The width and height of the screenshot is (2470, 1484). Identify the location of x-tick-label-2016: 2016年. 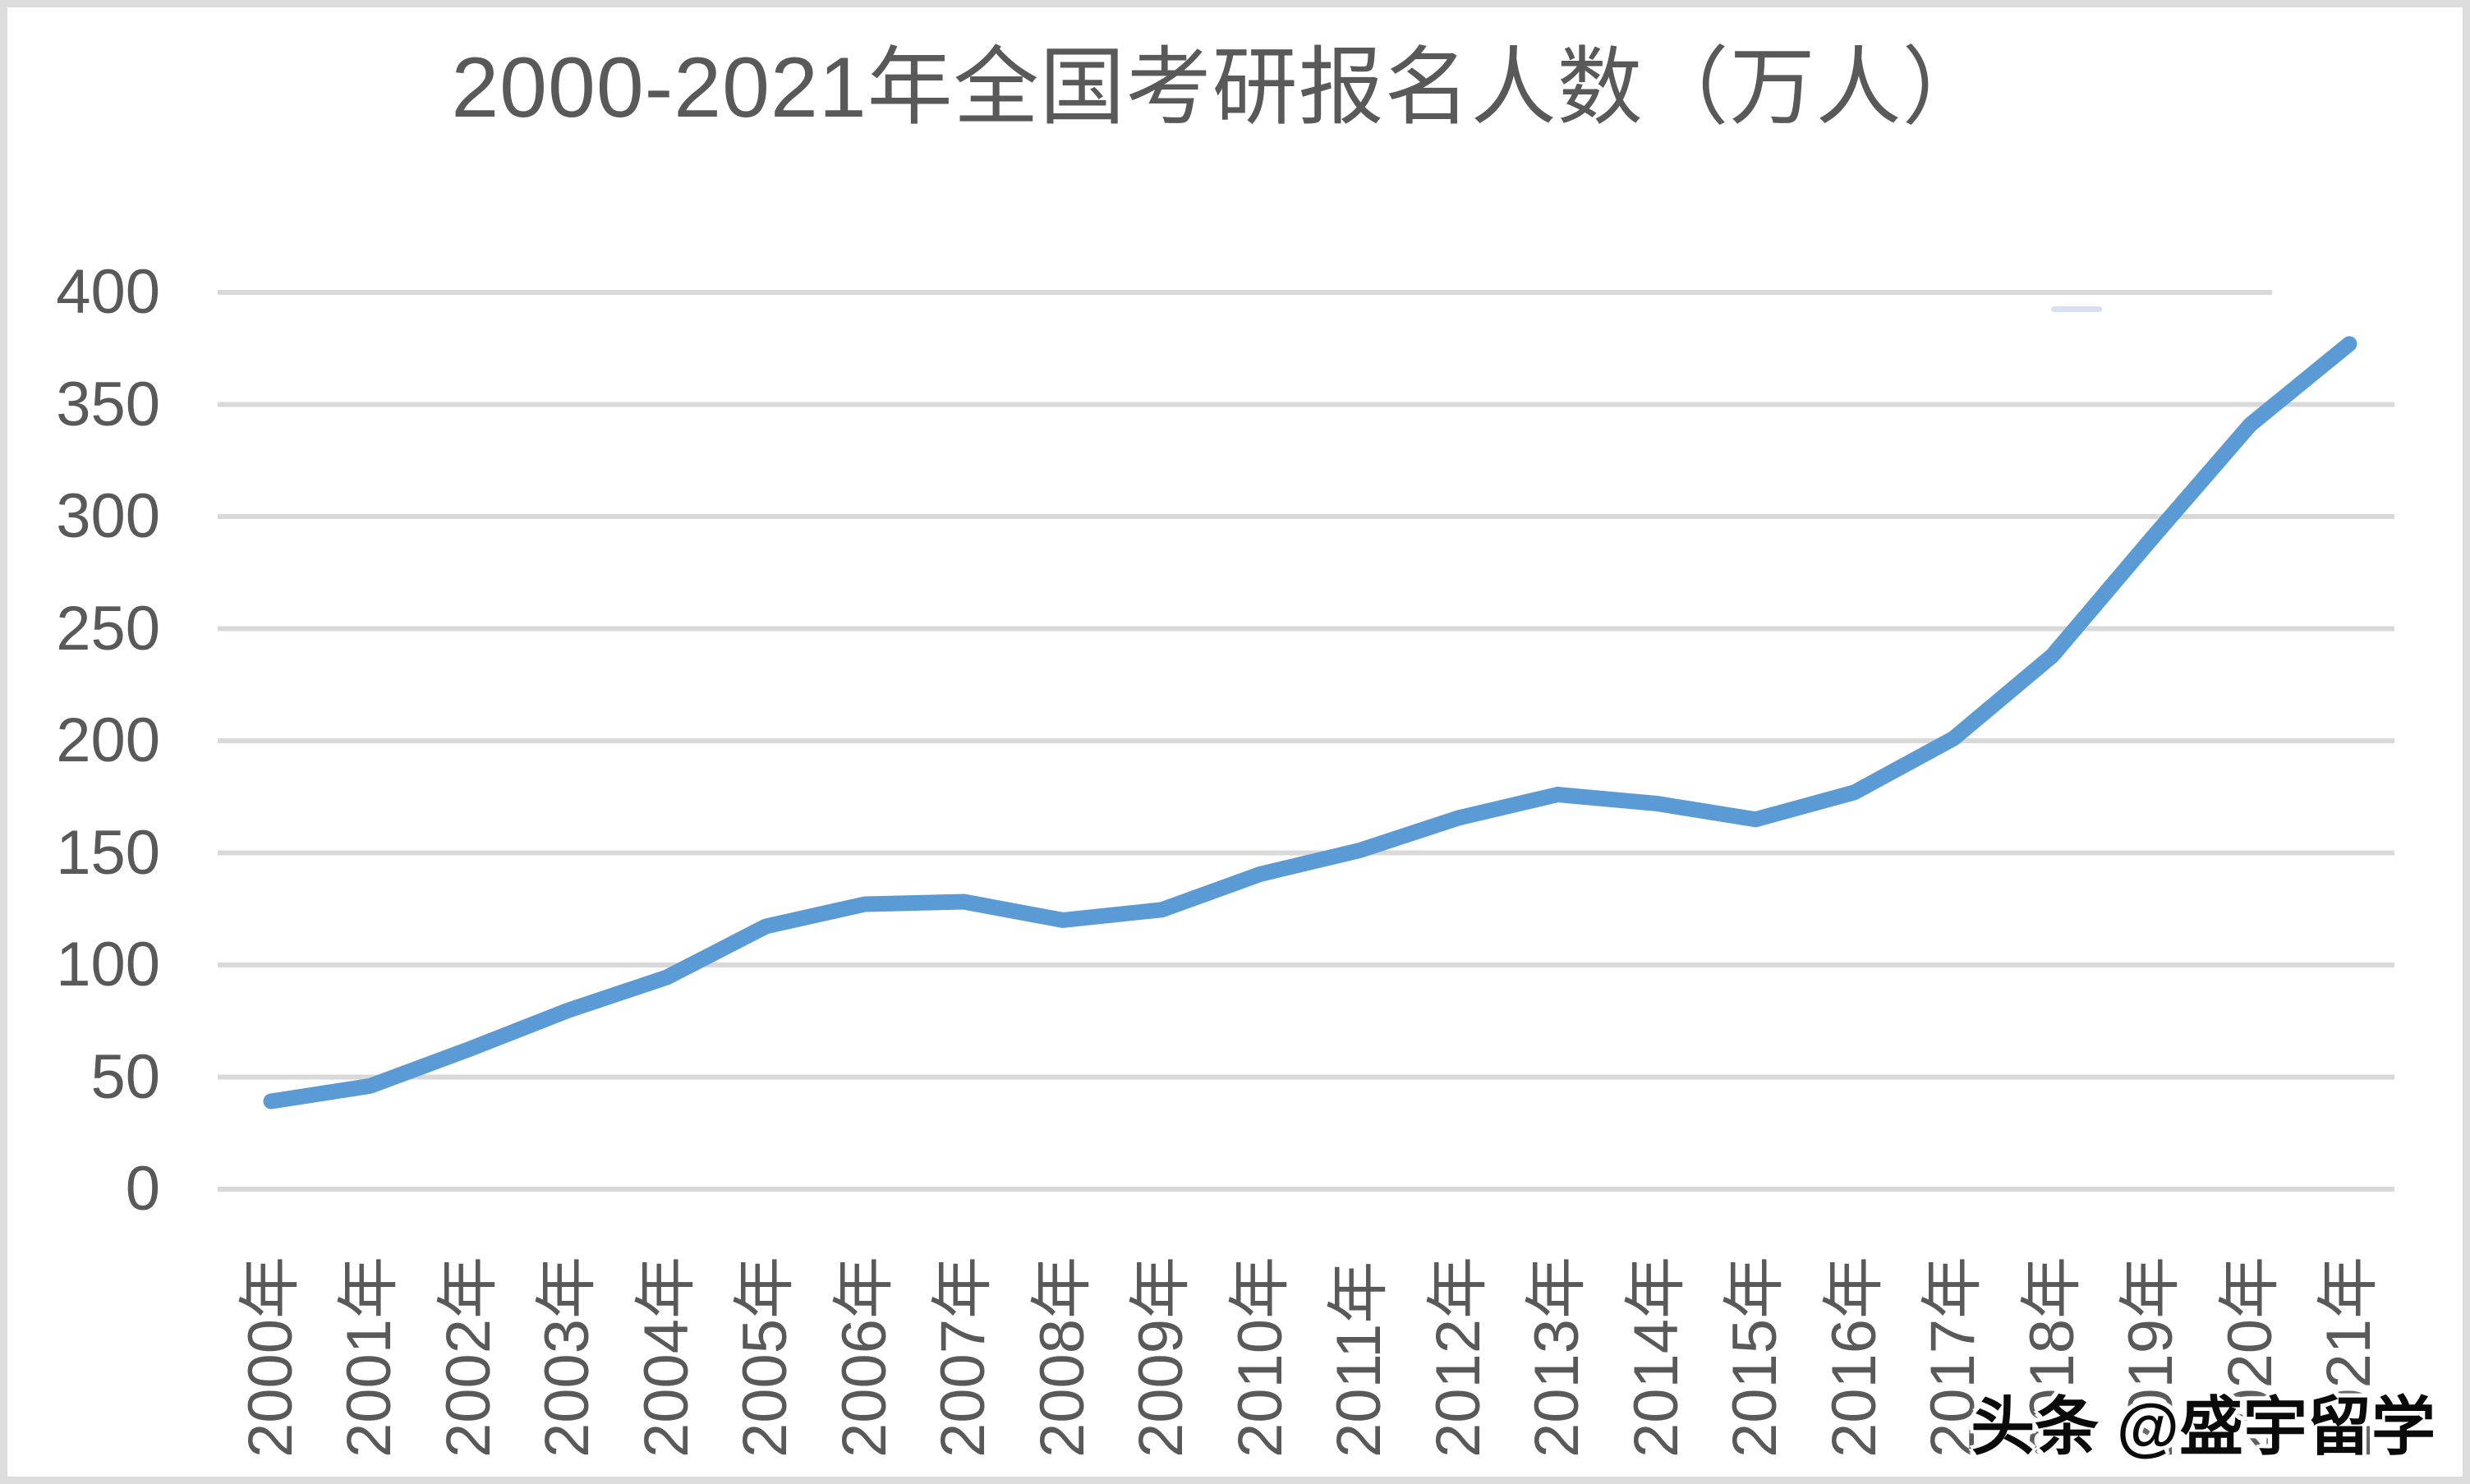
(1854, 1357).